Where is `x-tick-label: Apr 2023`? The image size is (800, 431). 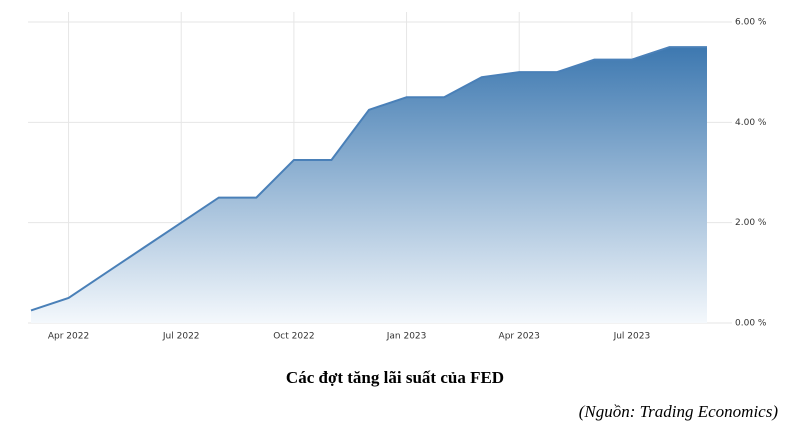 x-tick-label: Apr 2023 is located at coordinates (519, 337).